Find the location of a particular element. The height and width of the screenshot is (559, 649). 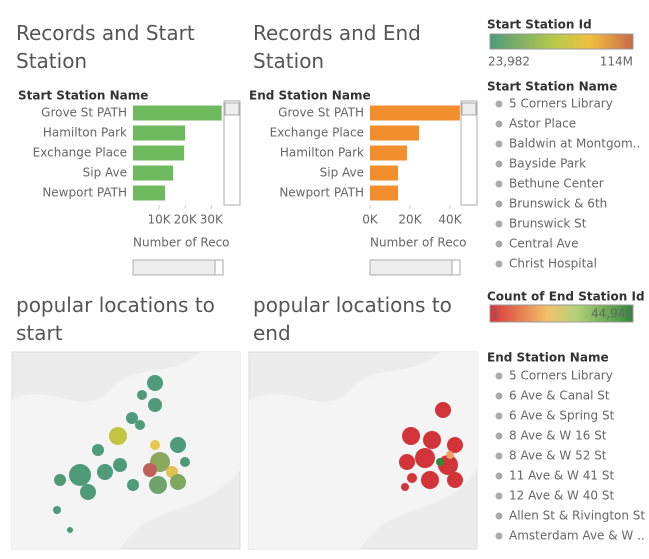

legend-item: 11 Ave & W 41 St is located at coordinates (561, 476).